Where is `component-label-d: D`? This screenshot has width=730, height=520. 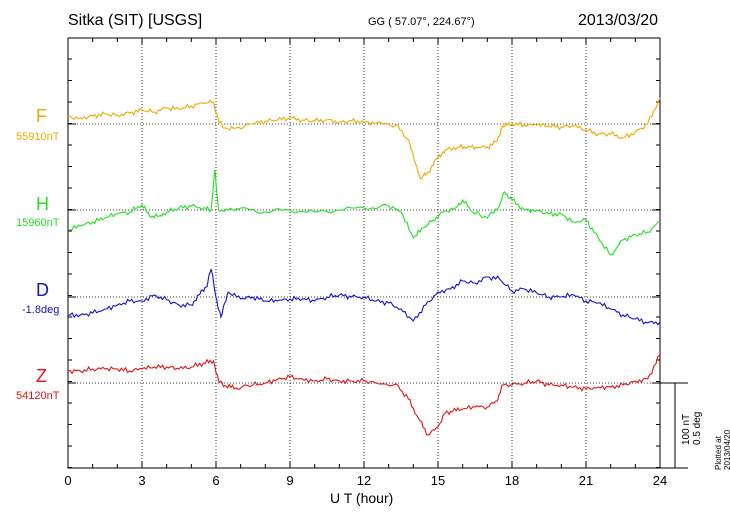 component-label-d: D is located at coordinates (42, 290).